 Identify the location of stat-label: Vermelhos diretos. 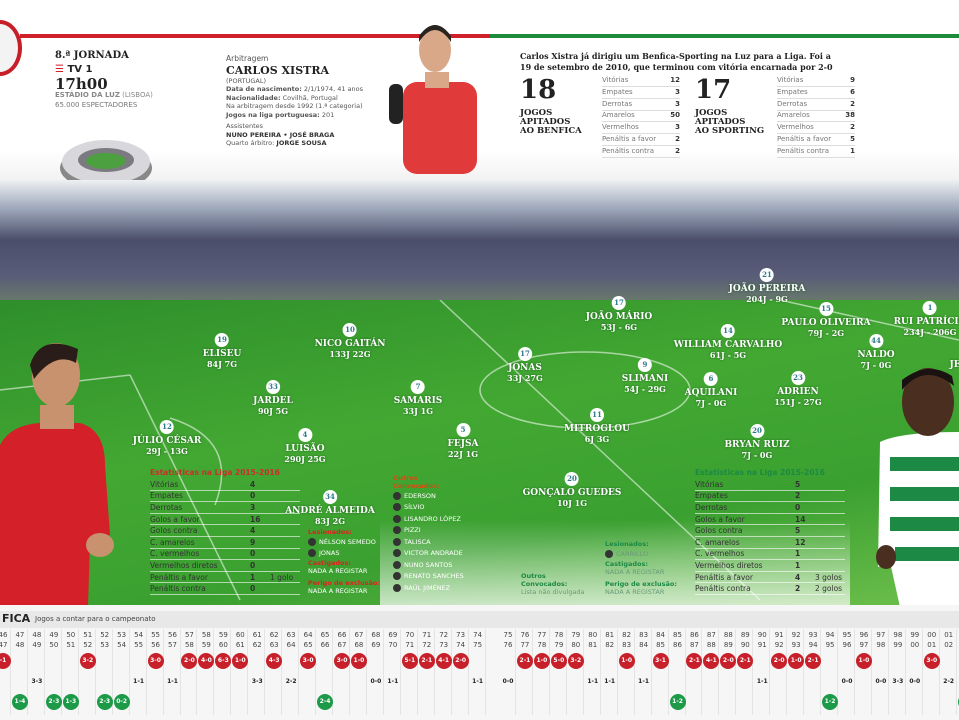
(729, 565).